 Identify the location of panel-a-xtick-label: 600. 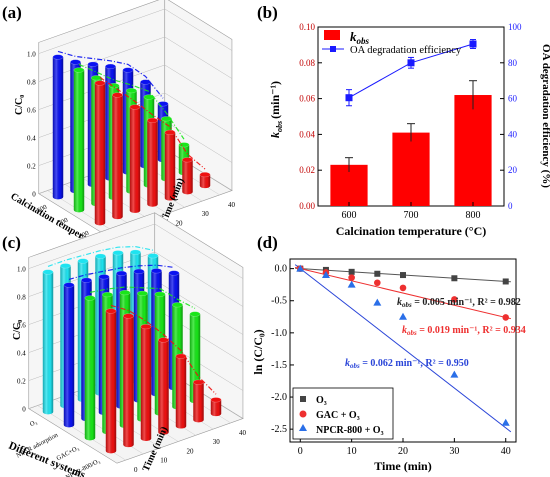
(42, 209).